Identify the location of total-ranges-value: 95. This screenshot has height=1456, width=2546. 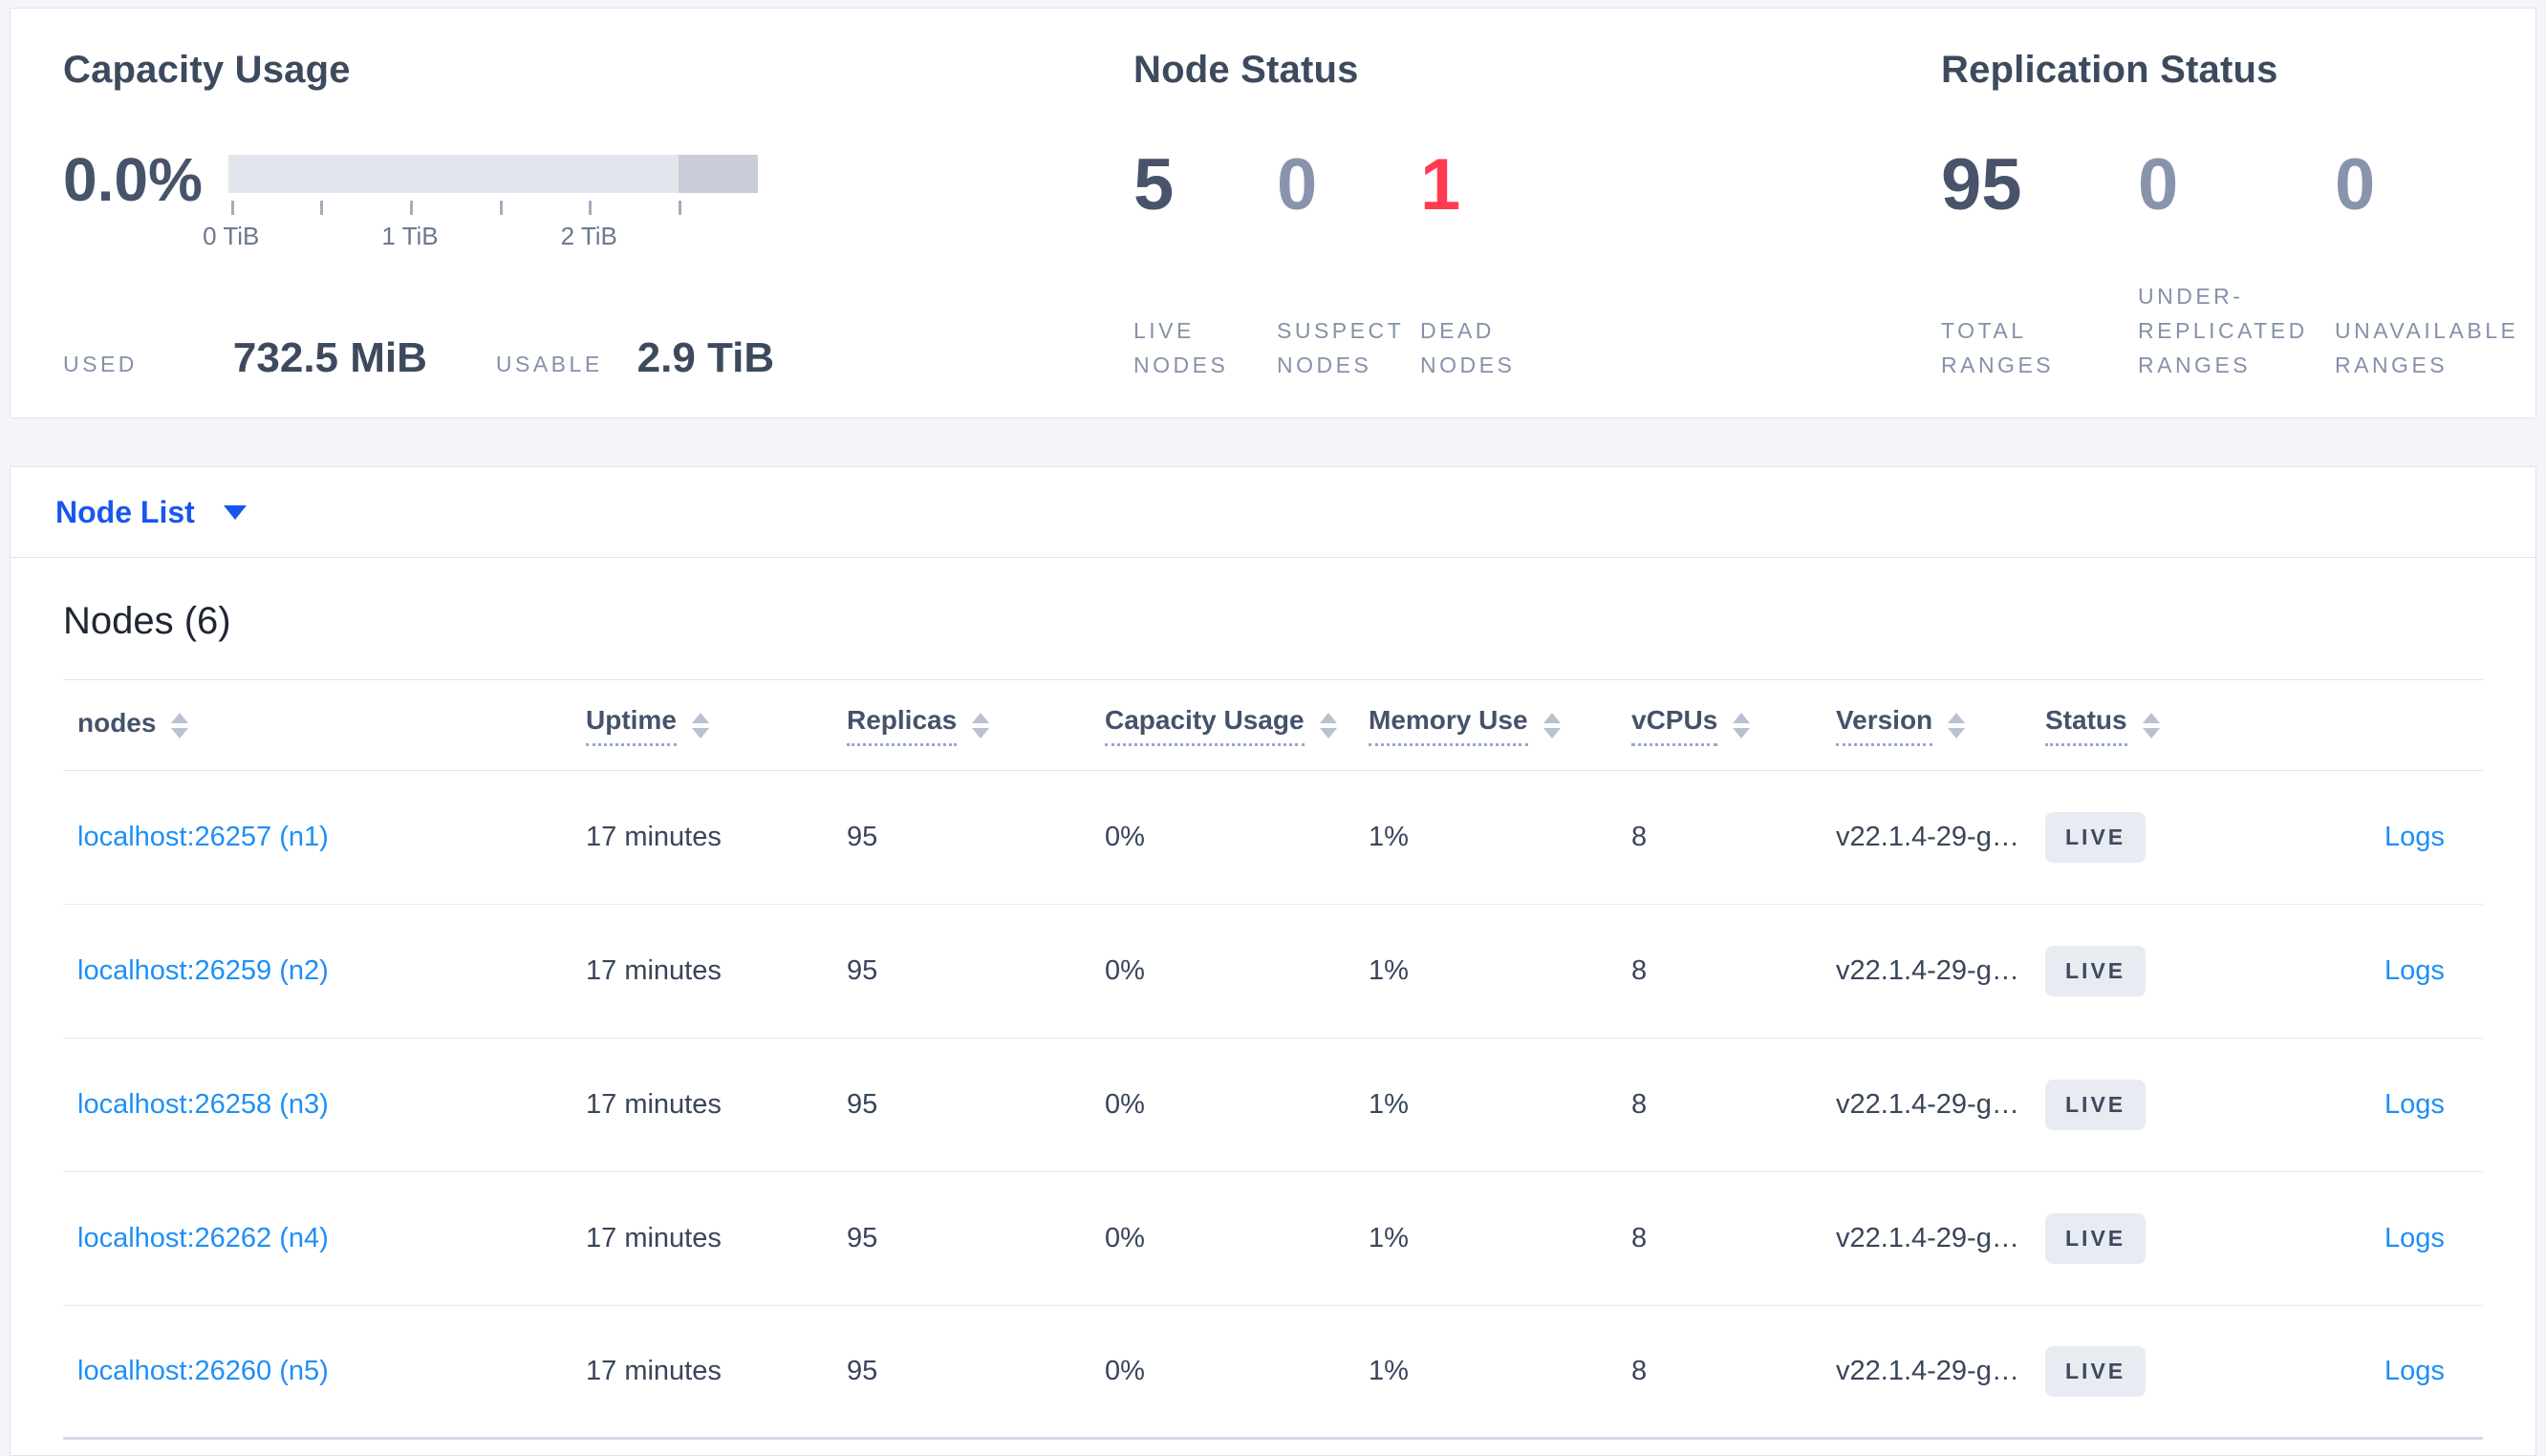
(1981, 184).